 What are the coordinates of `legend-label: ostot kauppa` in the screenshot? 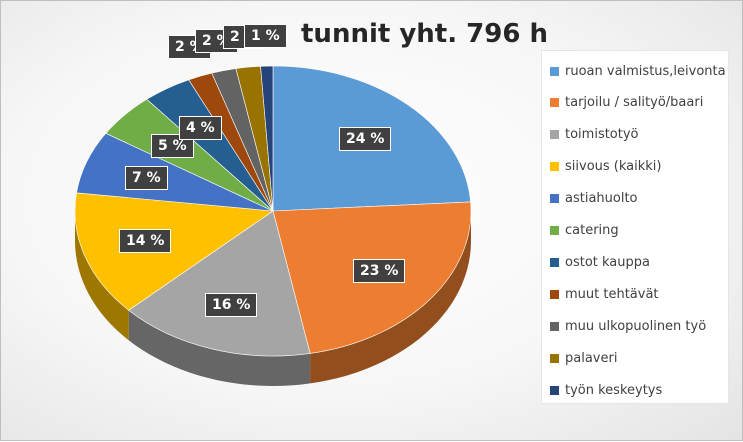 It's located at (607, 262).